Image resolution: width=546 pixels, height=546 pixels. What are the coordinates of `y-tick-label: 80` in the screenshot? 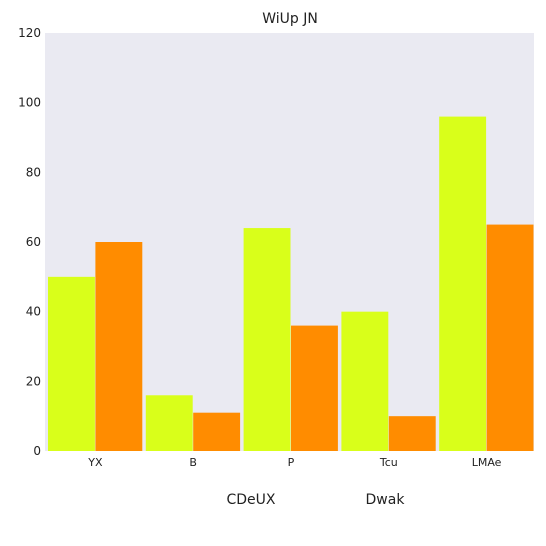 It's located at (33, 172).